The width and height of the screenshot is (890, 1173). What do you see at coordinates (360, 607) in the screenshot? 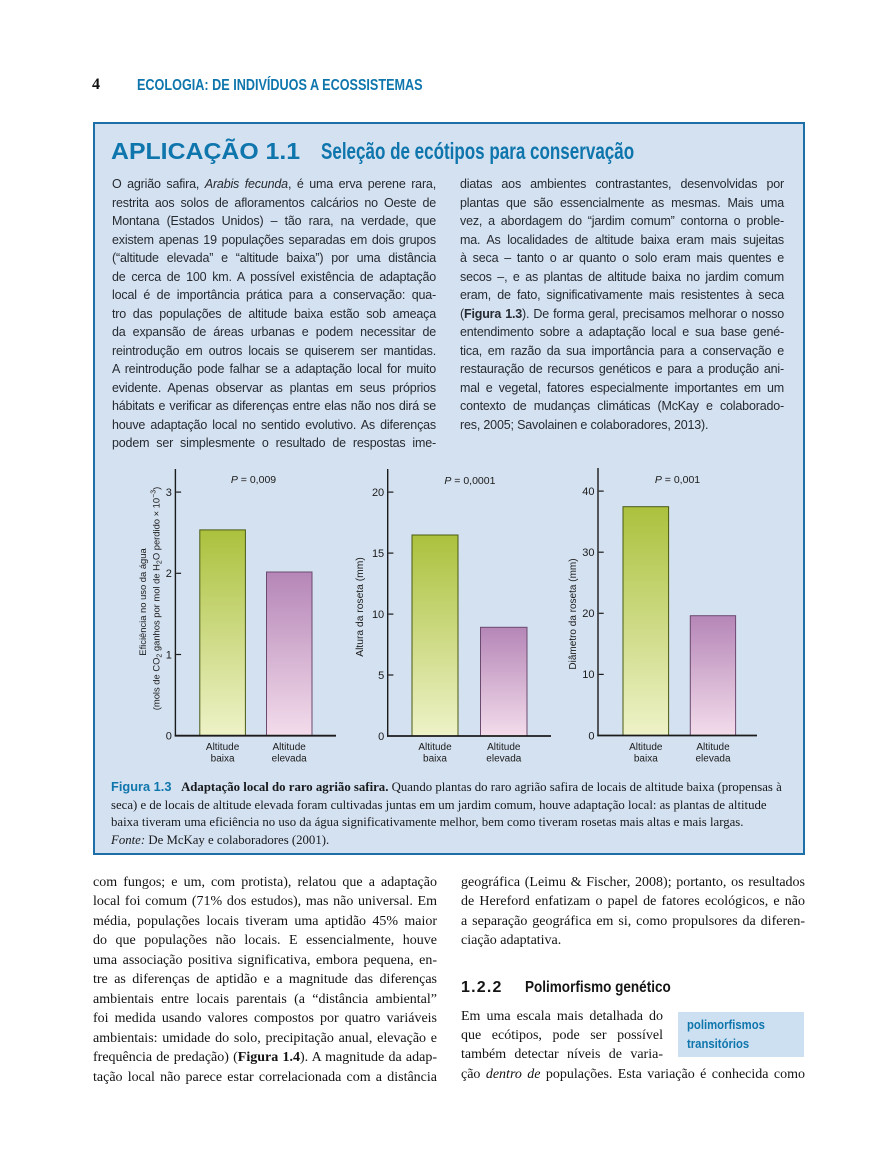
I see `svg-text: Altura da roseta (mm)` at bounding box center [360, 607].